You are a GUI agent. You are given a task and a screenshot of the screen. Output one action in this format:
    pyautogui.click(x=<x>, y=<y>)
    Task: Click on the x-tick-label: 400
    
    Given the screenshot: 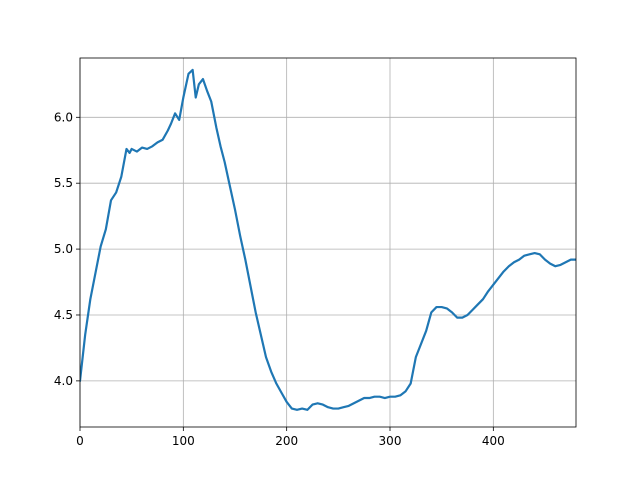 What is the action you would take?
    pyautogui.click(x=493, y=441)
    